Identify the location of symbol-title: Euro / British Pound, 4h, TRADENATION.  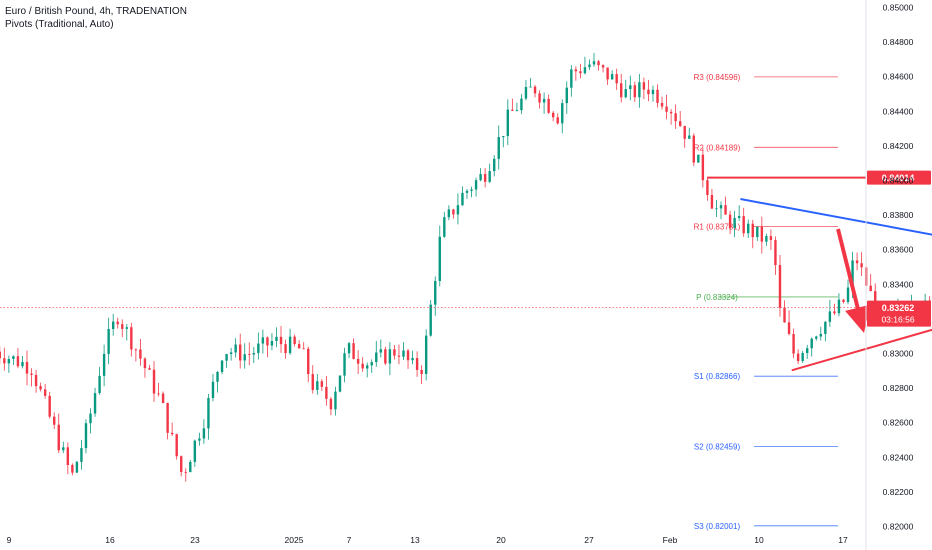
(96, 11).